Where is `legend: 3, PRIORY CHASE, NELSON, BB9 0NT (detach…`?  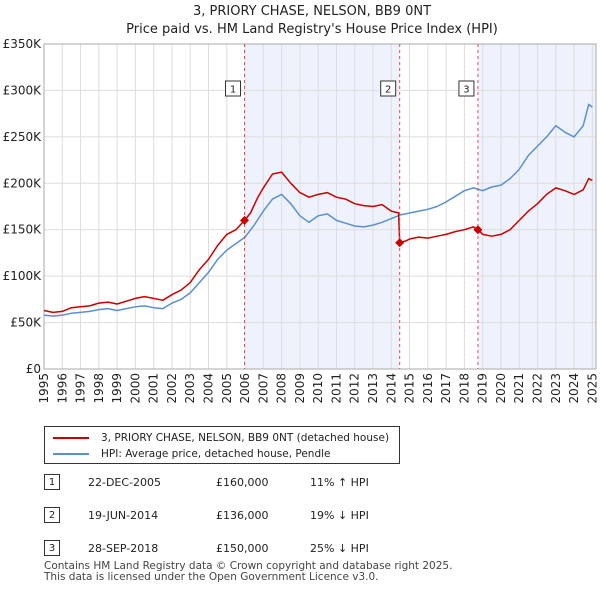 legend: 3, PRIORY CHASE, NELSON, BB9 0NT (detach… is located at coordinates (222, 445).